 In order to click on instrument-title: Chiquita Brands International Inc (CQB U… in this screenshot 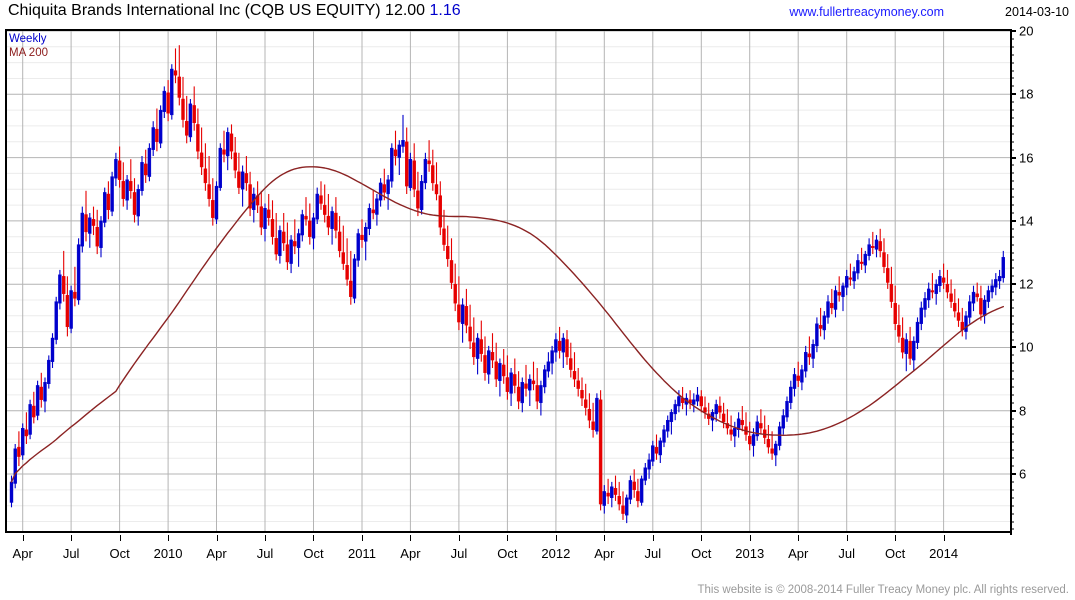, I will do `click(217, 10)`.